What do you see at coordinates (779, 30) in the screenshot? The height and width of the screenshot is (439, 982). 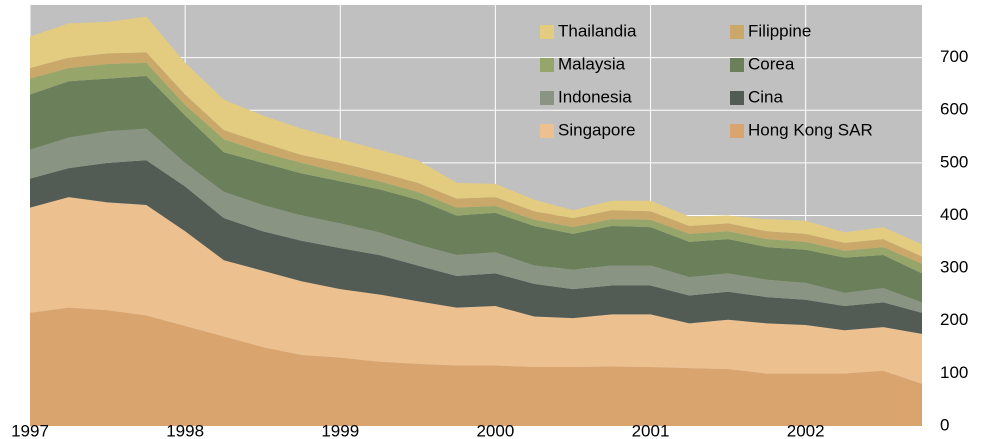 I see `legend-label: Filippine` at bounding box center [779, 30].